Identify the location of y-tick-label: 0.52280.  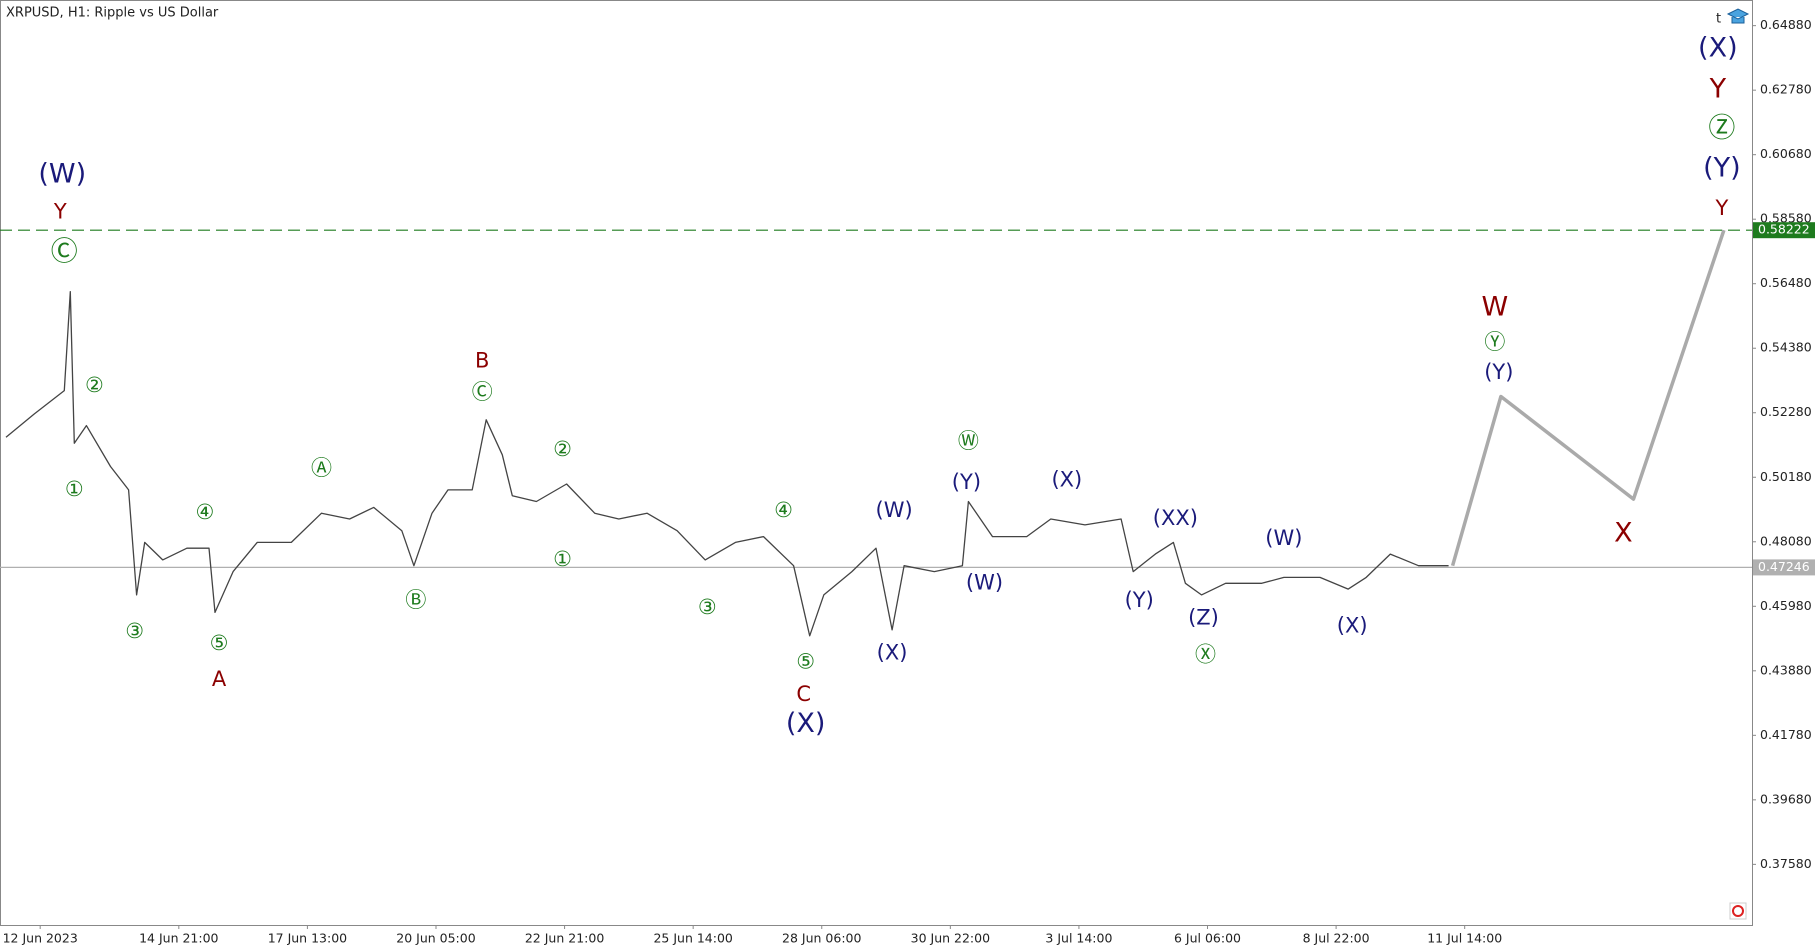
(1786, 411).